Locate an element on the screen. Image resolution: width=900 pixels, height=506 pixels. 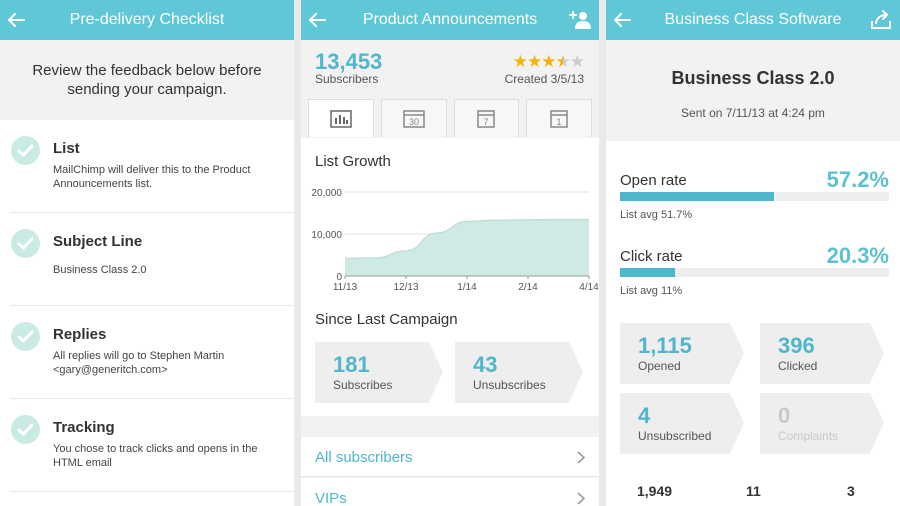
opened-badge: 1,115 Opened is located at coordinates (682, 353).